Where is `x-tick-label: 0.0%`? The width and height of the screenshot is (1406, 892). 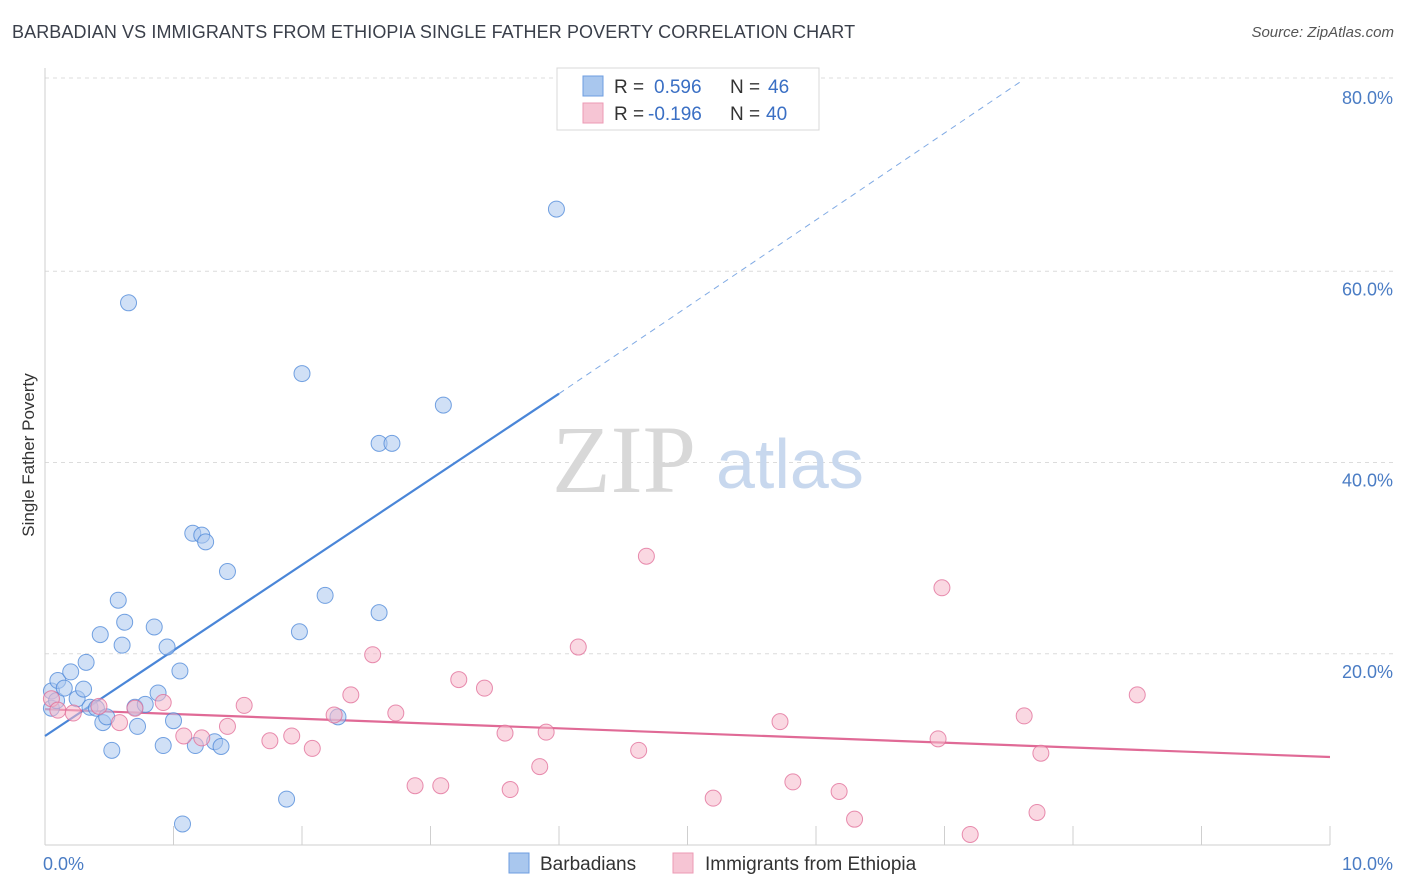 x-tick-label: 0.0% is located at coordinates (63, 864).